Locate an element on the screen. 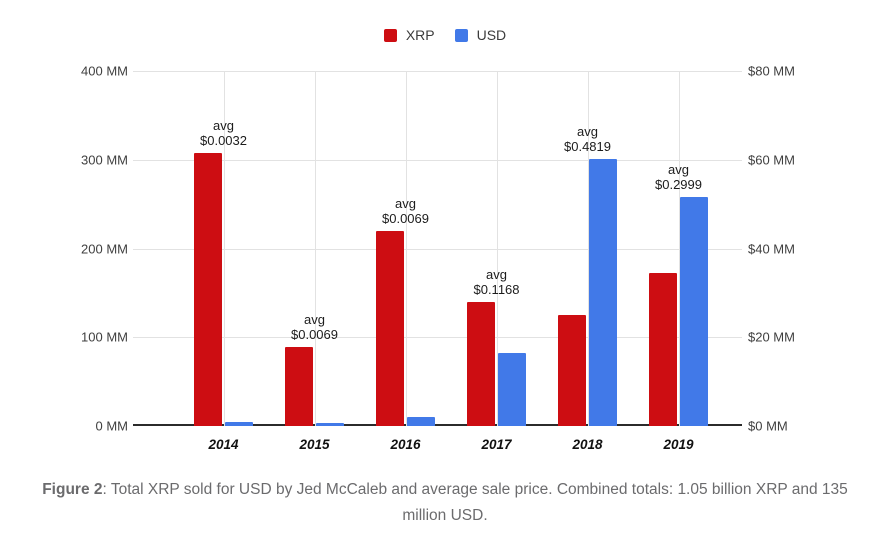 The image size is (890, 535). xrp-bar-2017 is located at coordinates (481, 364).